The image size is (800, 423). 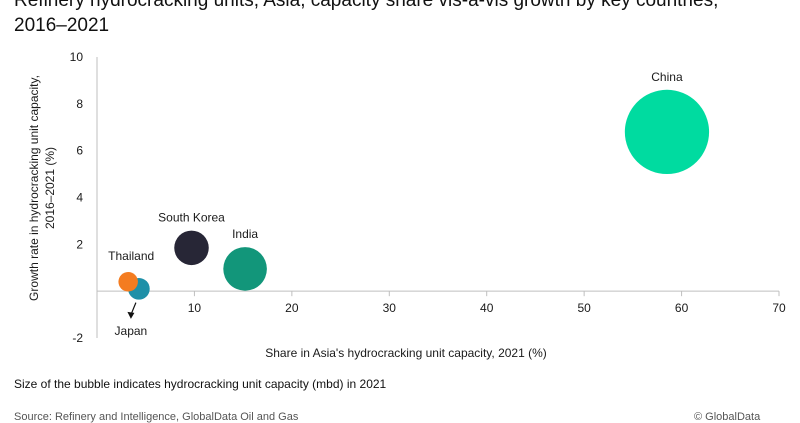 I want to click on y-tick-label: 10, so click(x=77, y=57).